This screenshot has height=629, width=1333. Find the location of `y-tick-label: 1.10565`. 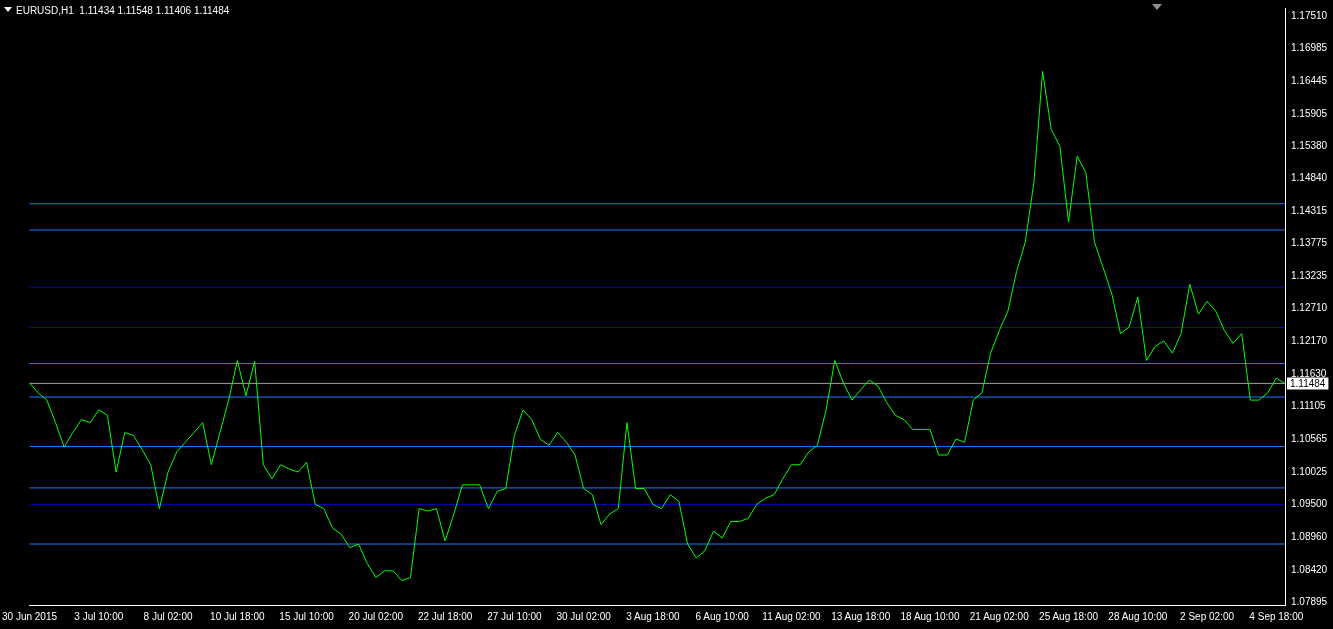

y-tick-label: 1.10565 is located at coordinates (1309, 439).